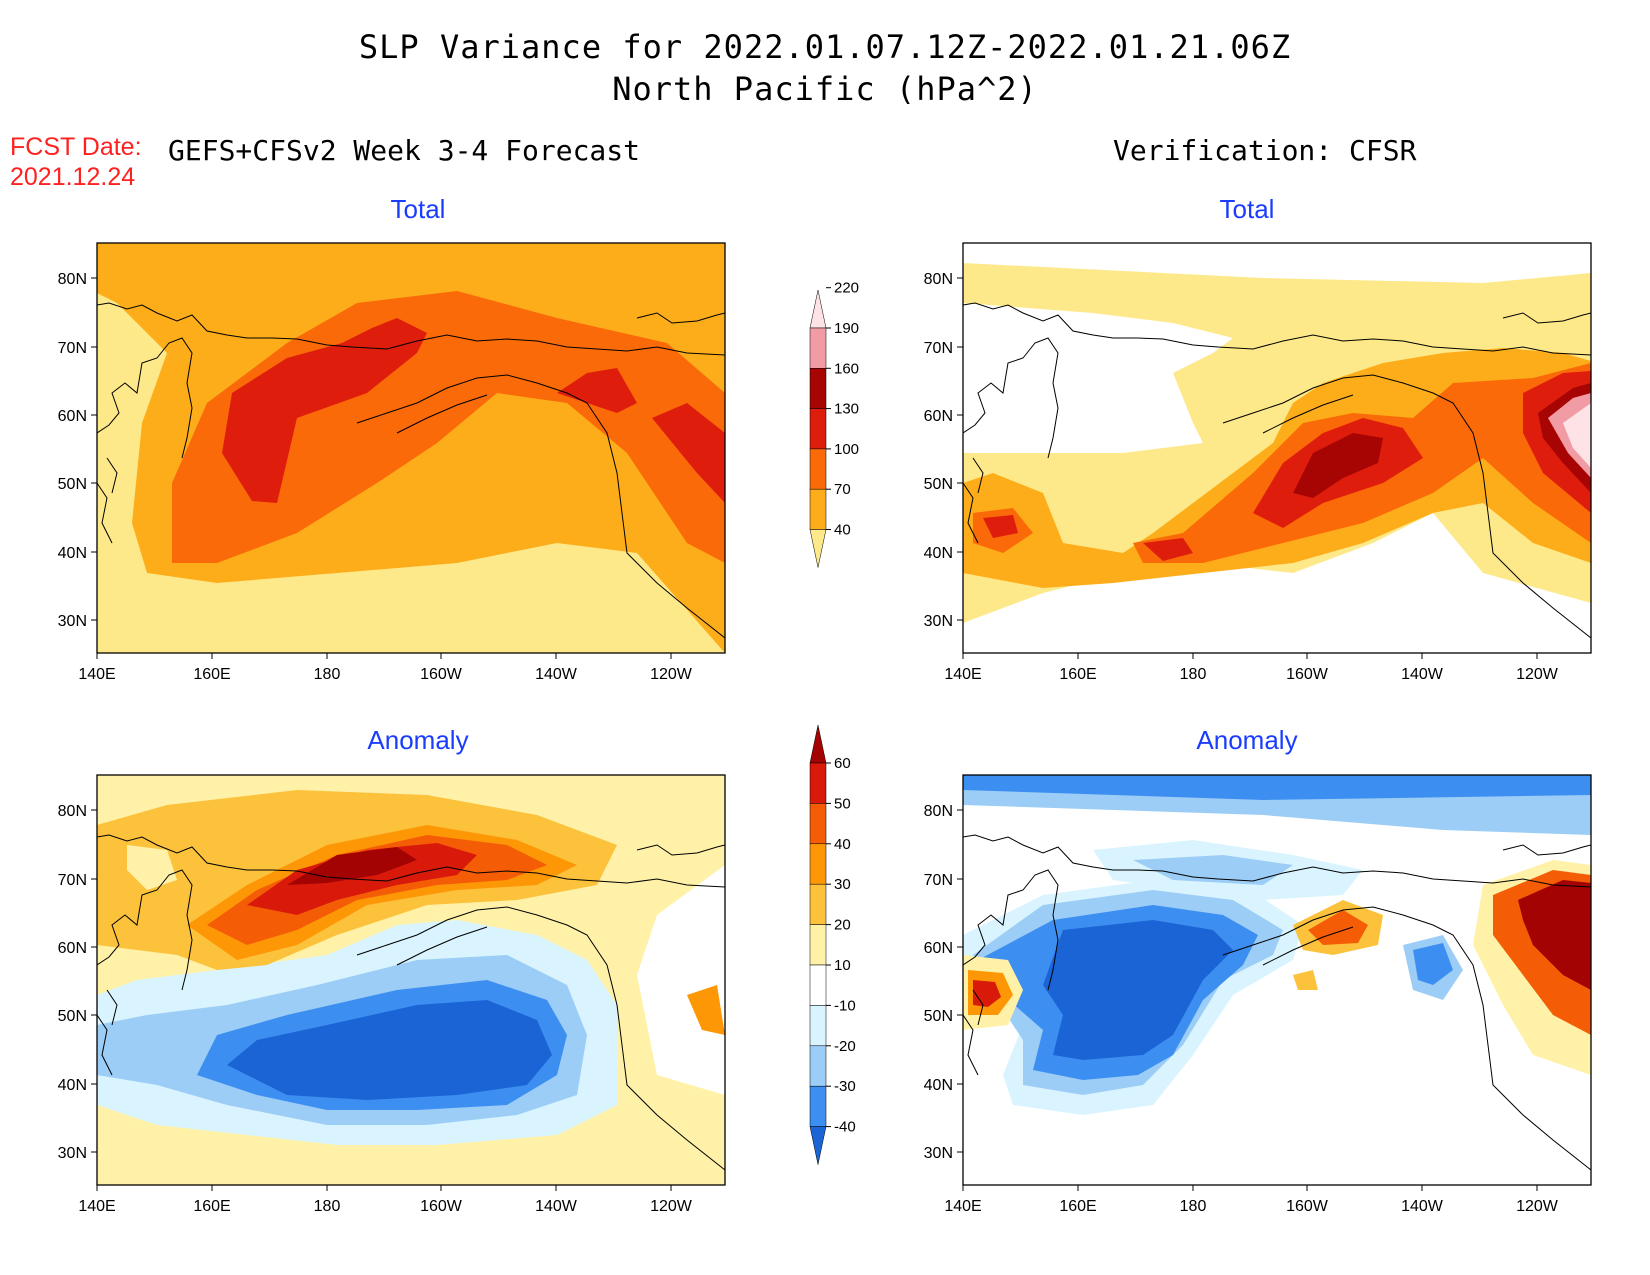 The width and height of the screenshot is (1650, 1275). Describe the element at coordinates (842, 884) in the screenshot. I see `colorbar-label: 30` at that location.